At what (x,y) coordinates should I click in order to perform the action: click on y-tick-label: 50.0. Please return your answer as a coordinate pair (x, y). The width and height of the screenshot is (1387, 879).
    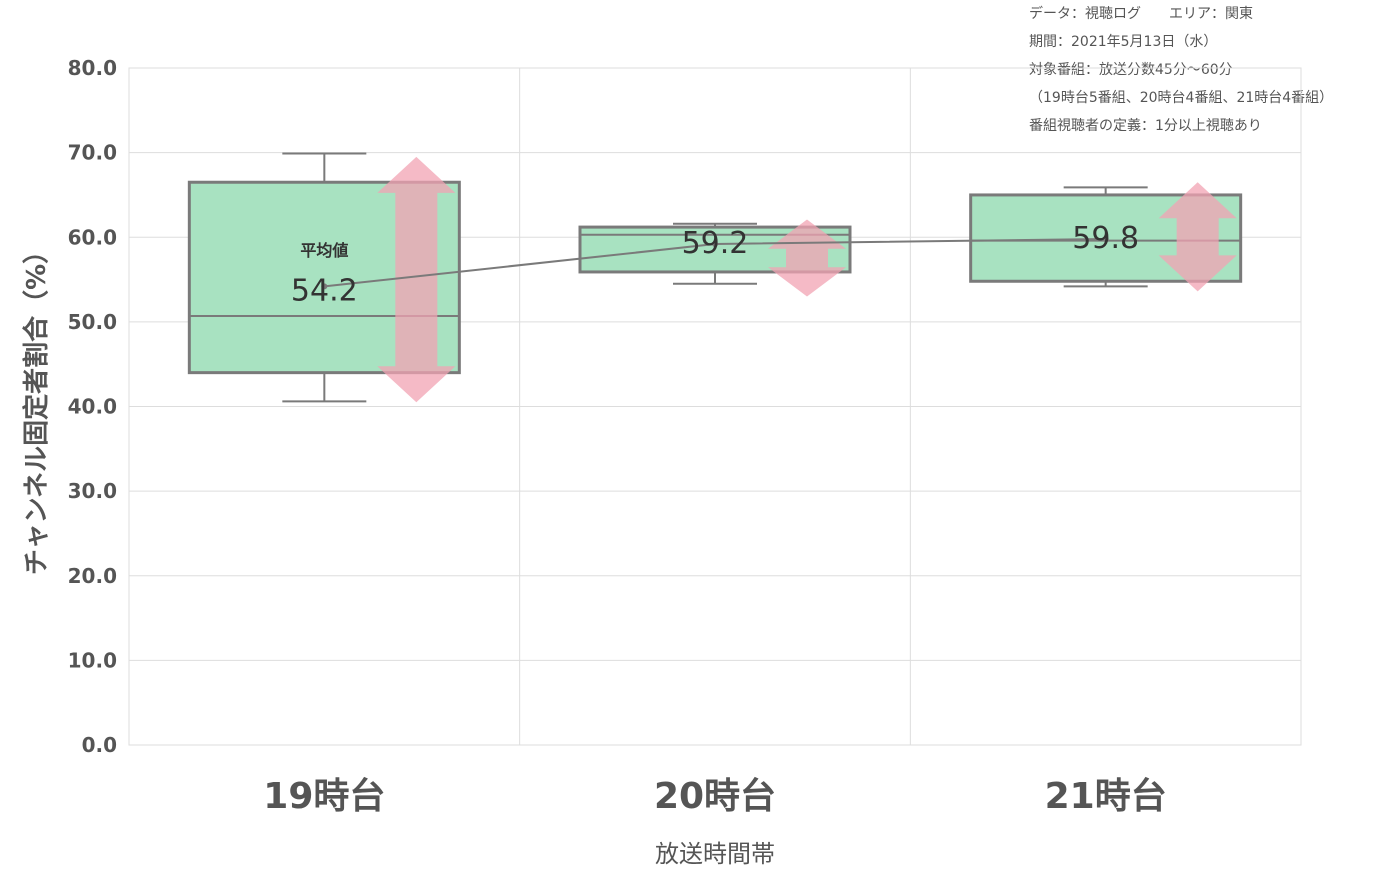
    Looking at the image, I should click on (92, 322).